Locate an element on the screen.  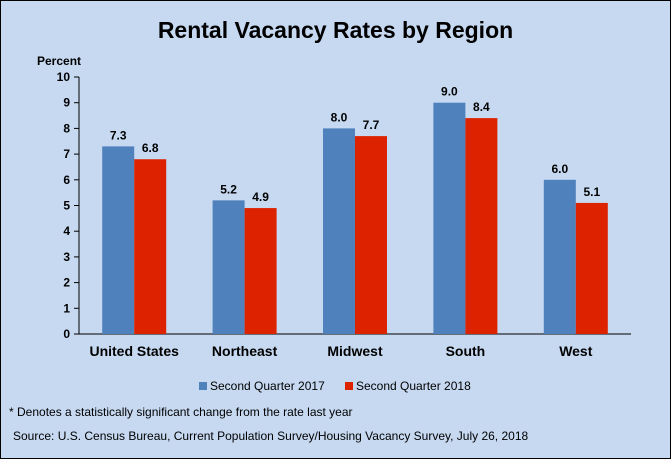
chart-title: Rental Vacancy Rates by Region is located at coordinates (335, 30).